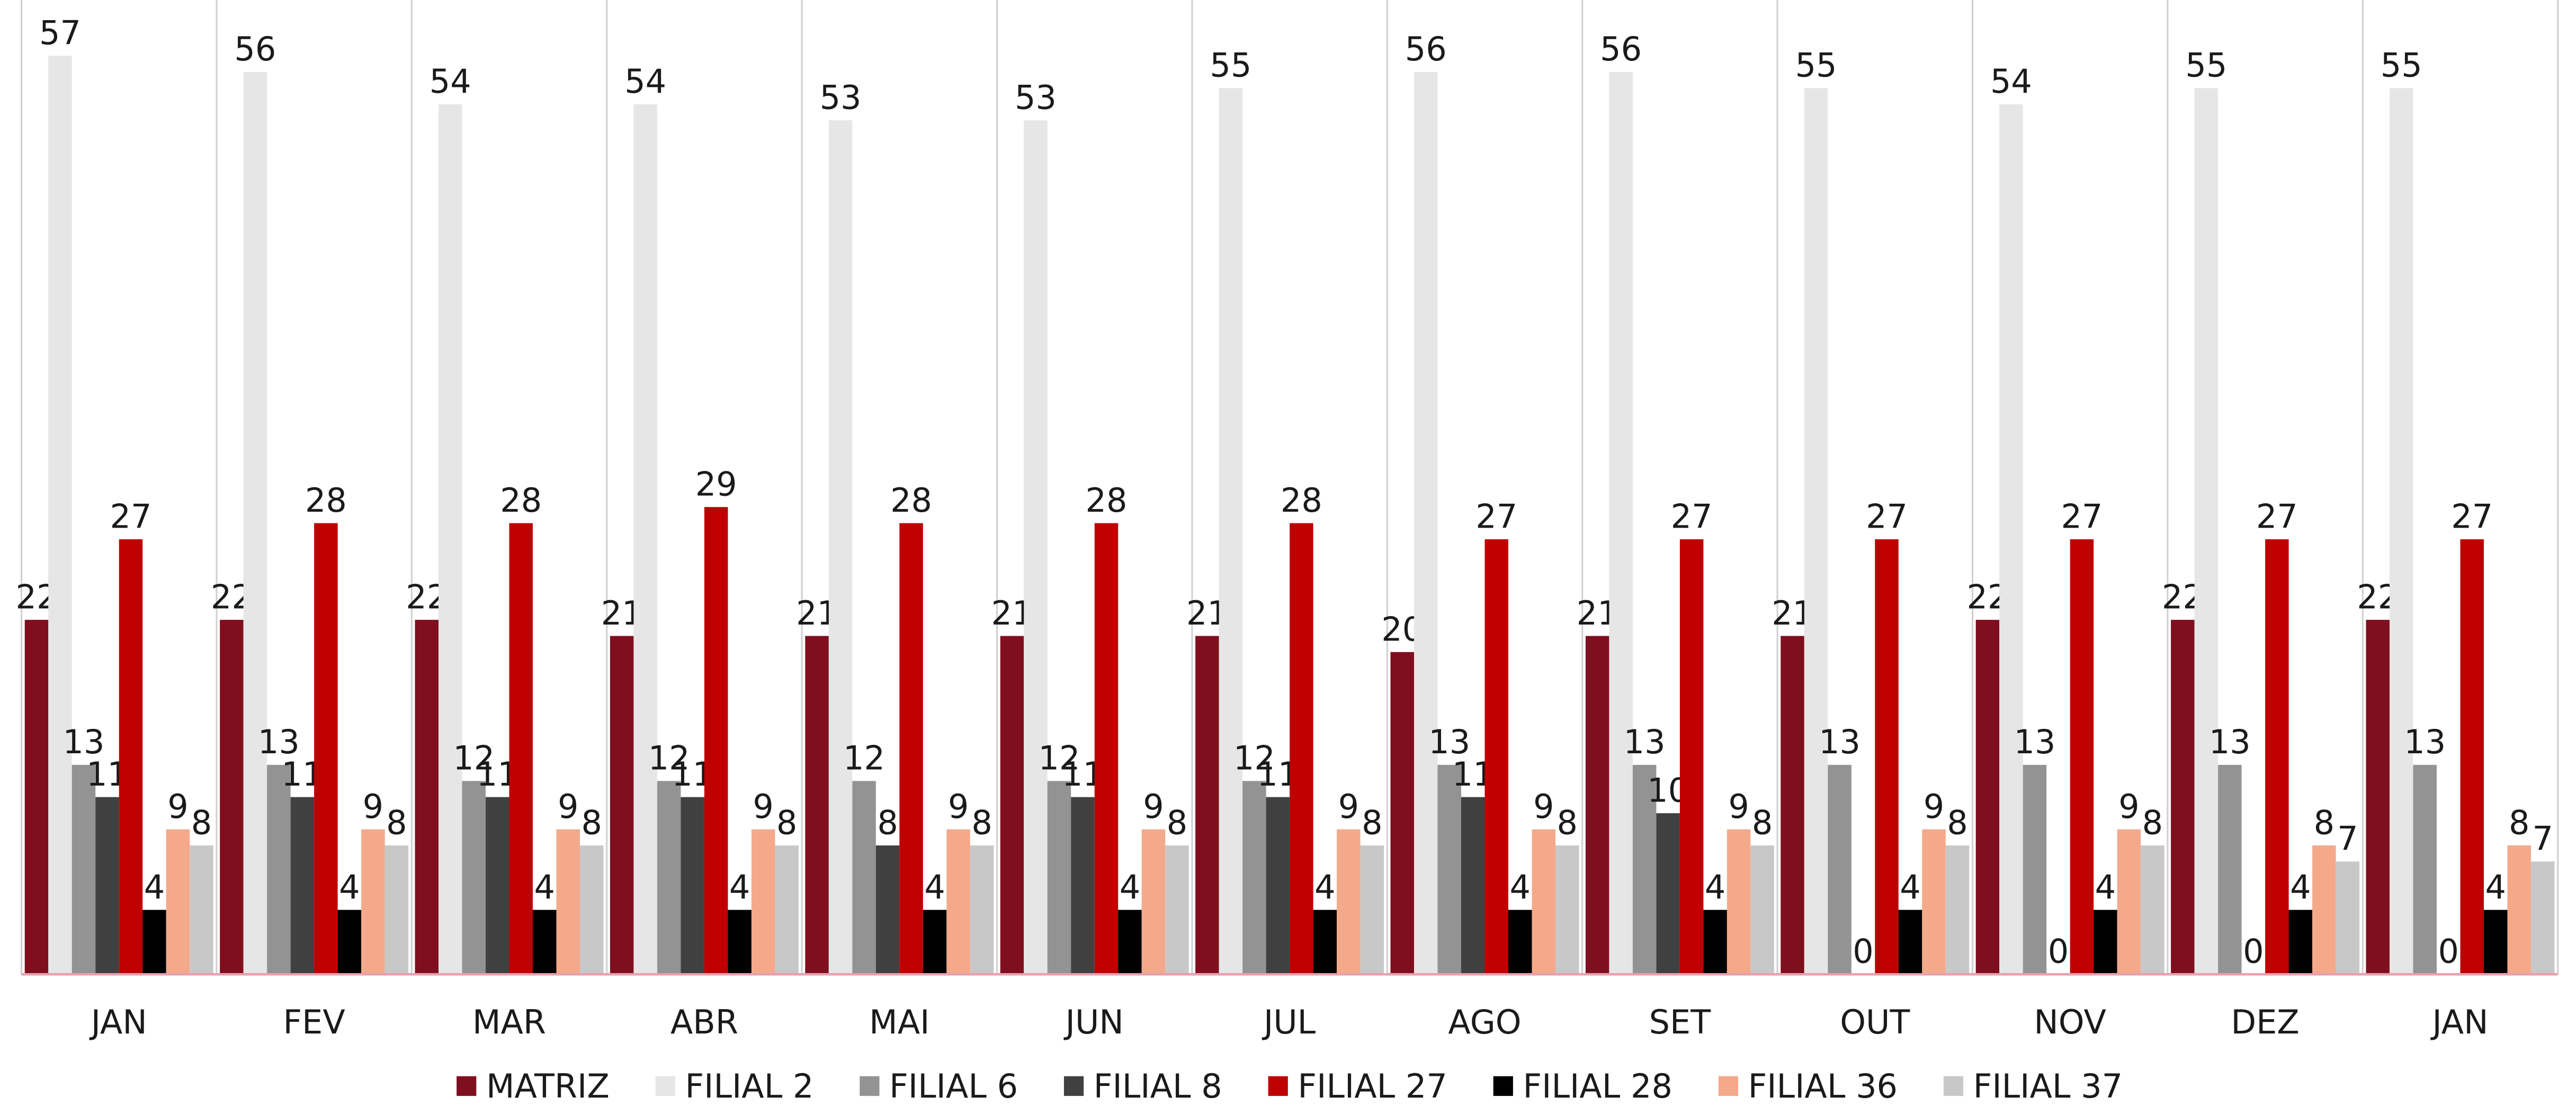 The image size is (2576, 1114). What do you see at coordinates (60, 33) in the screenshot?
I see `data-label: 57` at bounding box center [60, 33].